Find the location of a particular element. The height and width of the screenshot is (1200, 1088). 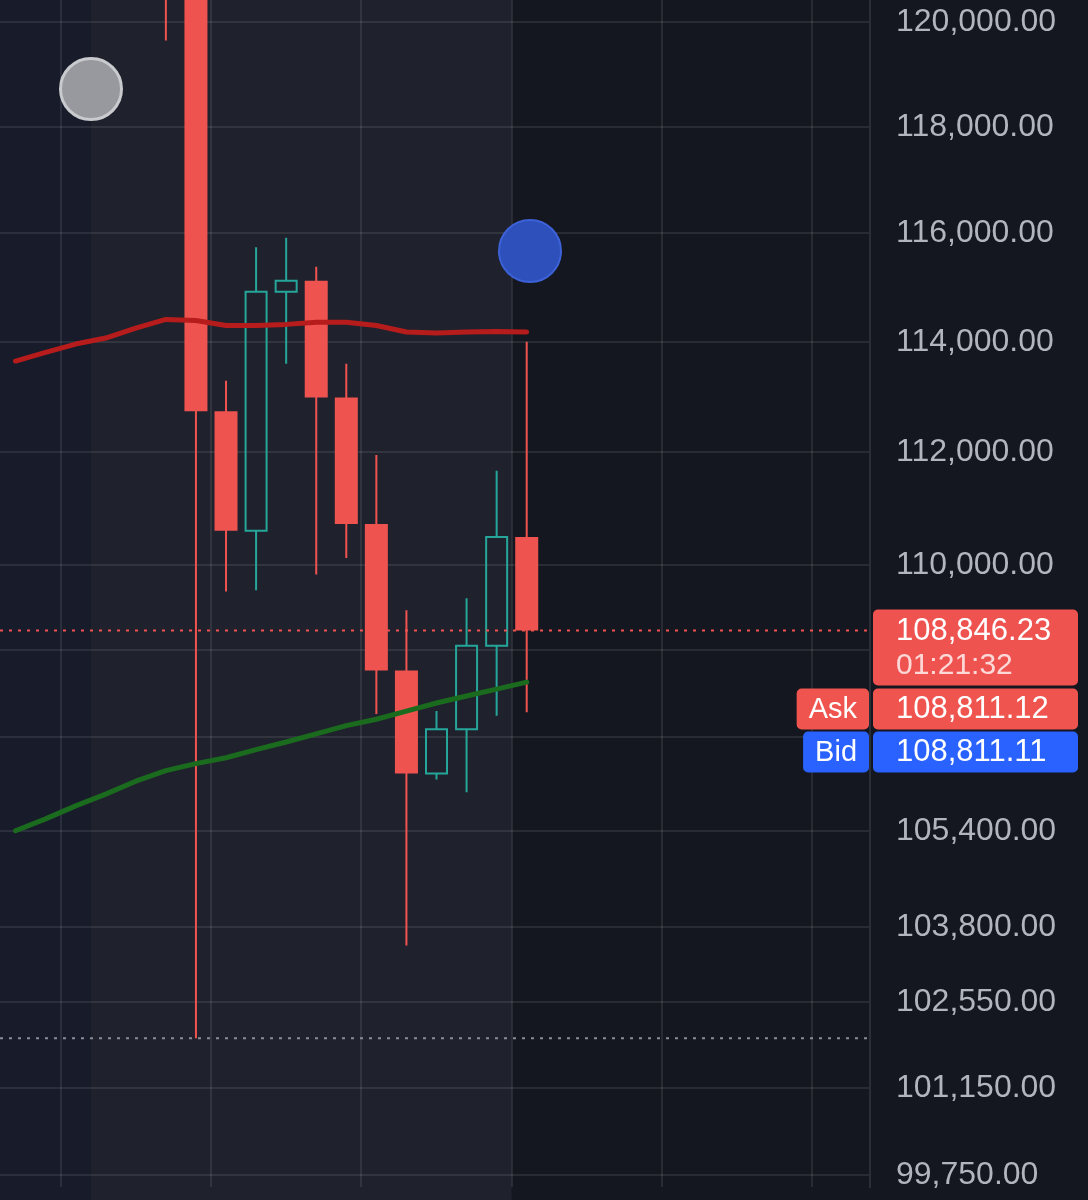

annotation: Bid is located at coordinates (836, 750).